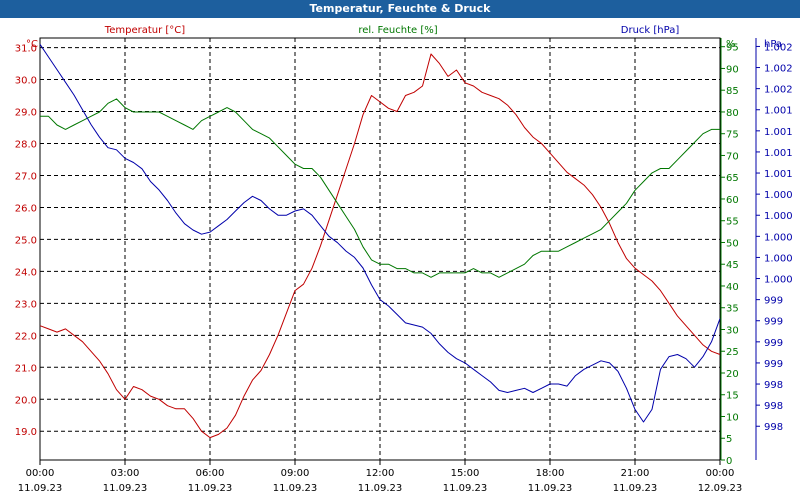 This screenshot has width=800, height=500. Describe the element at coordinates (773, 44) in the screenshot. I see `pressure-unit-label: hPa` at that location.